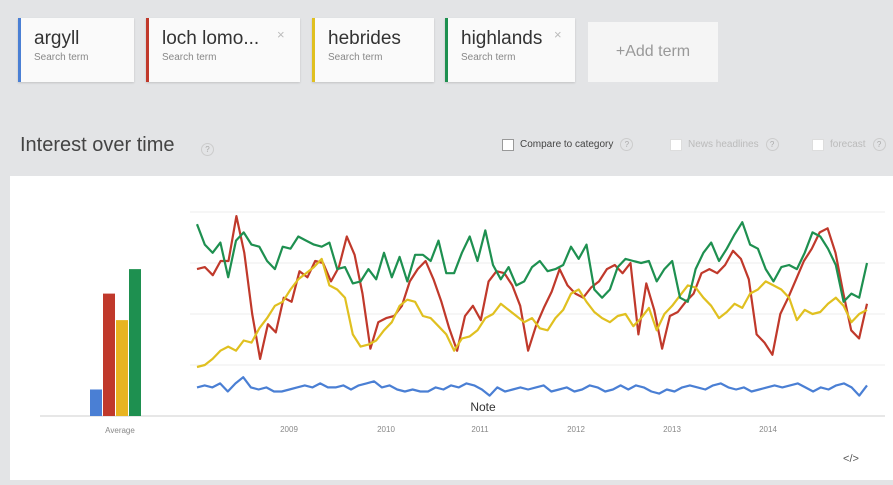 The height and width of the screenshot is (485, 893). Describe the element at coordinates (851, 459) in the screenshot. I see `embed-icon: </>` at that location.